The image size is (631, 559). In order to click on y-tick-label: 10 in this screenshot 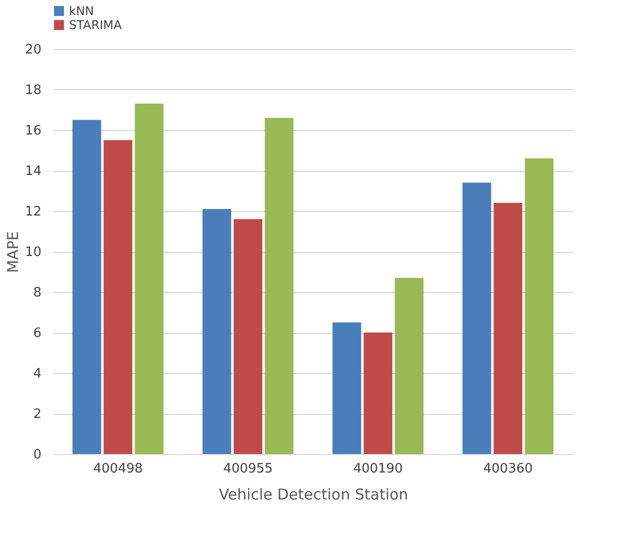, I will do `click(33, 252)`.